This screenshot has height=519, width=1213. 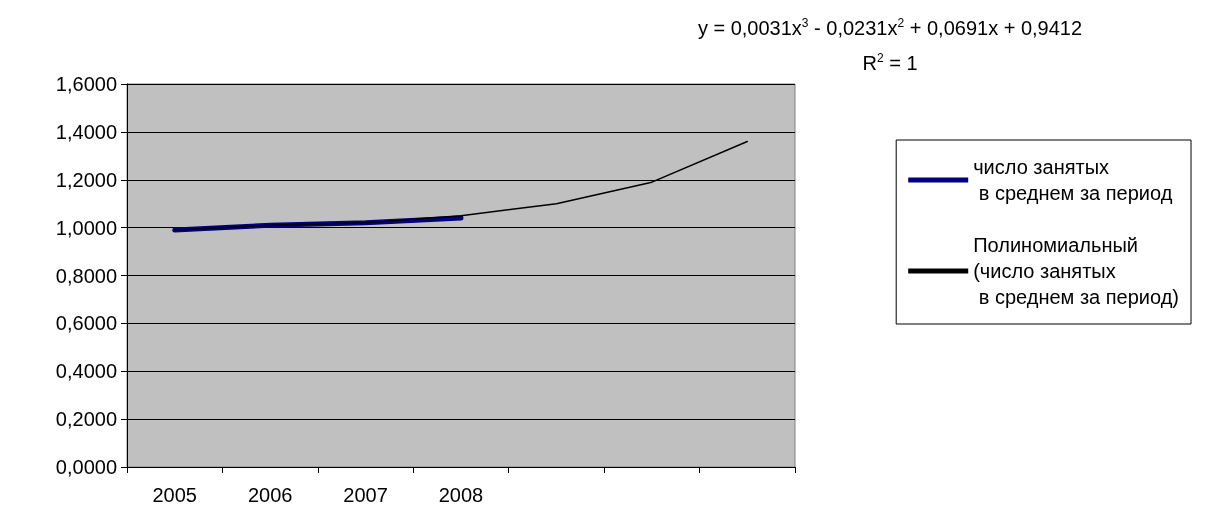 I want to click on x-tick-label: 2005, so click(x=174, y=495).